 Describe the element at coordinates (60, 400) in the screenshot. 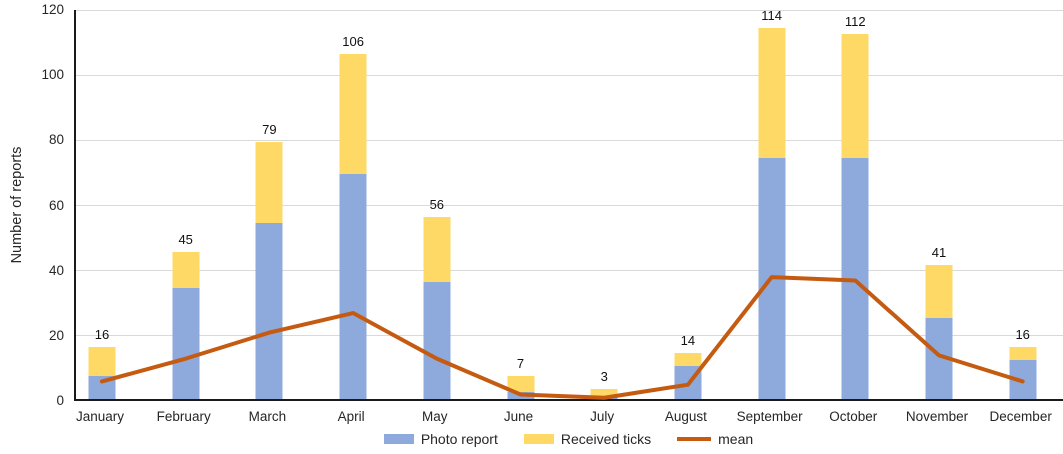

I see `y-tick-label-0: 0` at that location.